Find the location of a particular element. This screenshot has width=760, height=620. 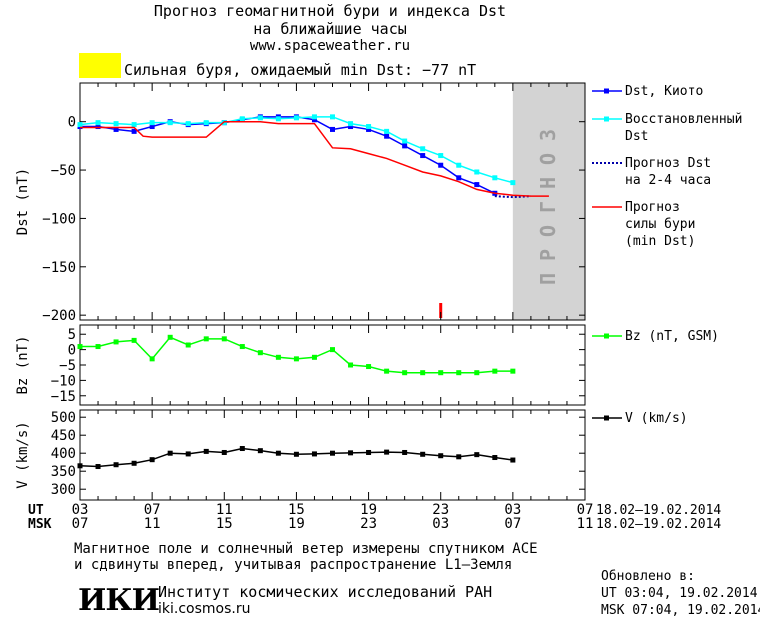

legend-storm-text: силы бури is located at coordinates (660, 224).